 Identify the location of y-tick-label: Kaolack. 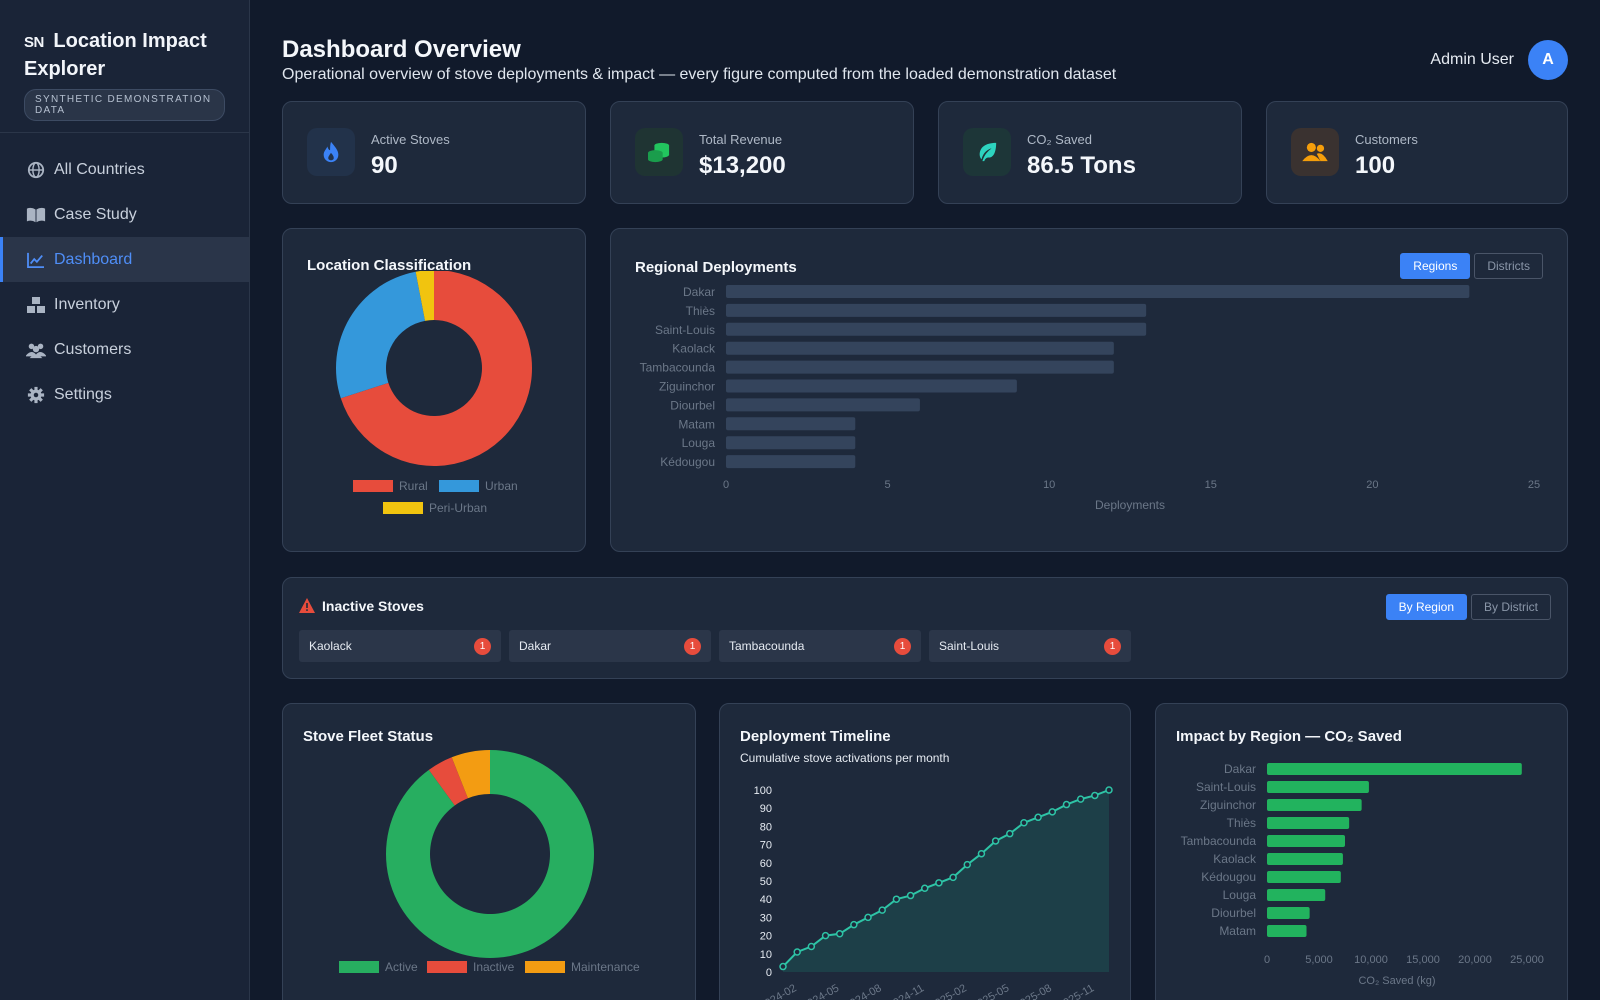
(1235, 859).